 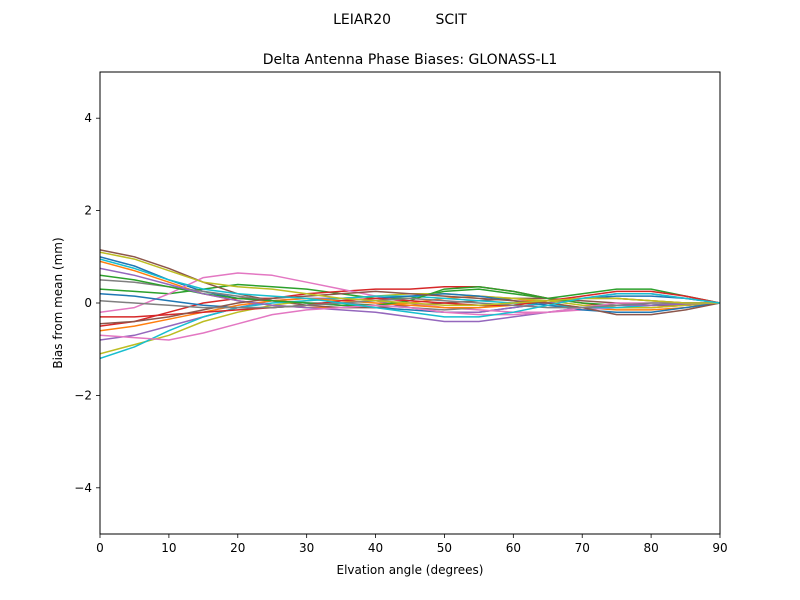 I want to click on x-axis-label: Elvation angle (degrees), so click(x=410, y=570).